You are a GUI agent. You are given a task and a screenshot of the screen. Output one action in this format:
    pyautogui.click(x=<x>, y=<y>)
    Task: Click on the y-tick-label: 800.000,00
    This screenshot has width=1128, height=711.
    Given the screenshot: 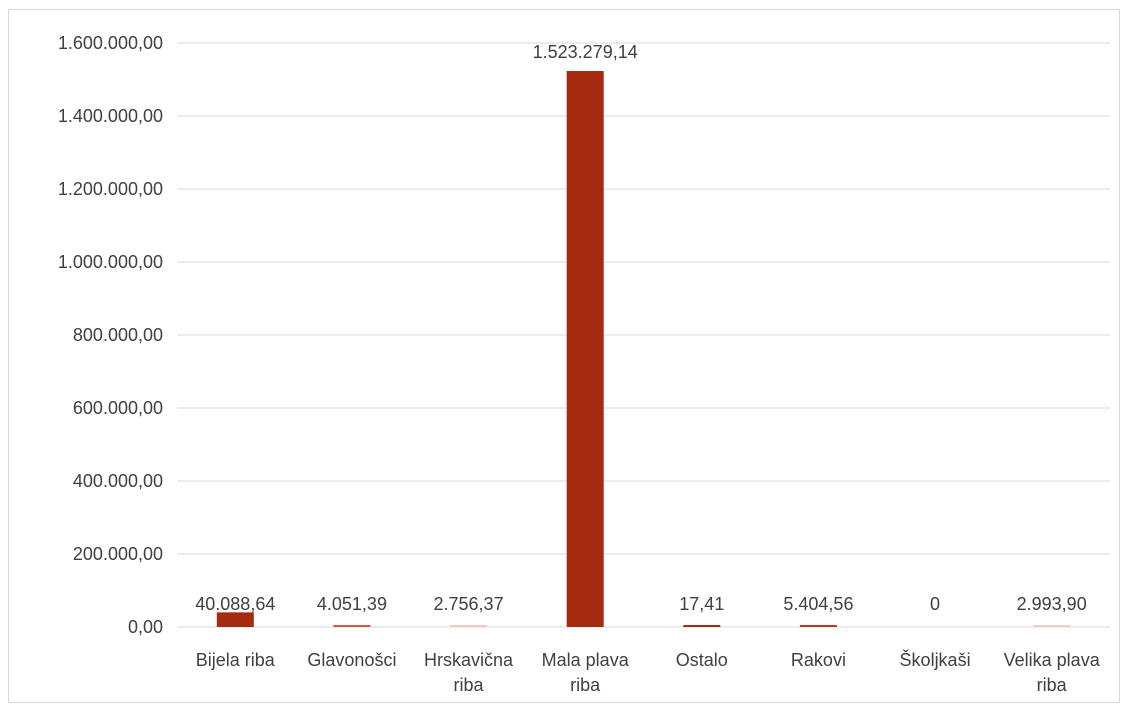 What is the action you would take?
    pyautogui.click(x=118, y=335)
    